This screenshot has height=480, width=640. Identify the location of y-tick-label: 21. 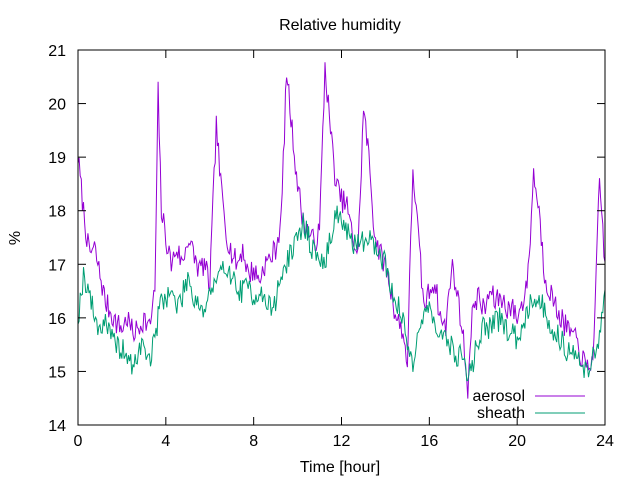
(57, 51).